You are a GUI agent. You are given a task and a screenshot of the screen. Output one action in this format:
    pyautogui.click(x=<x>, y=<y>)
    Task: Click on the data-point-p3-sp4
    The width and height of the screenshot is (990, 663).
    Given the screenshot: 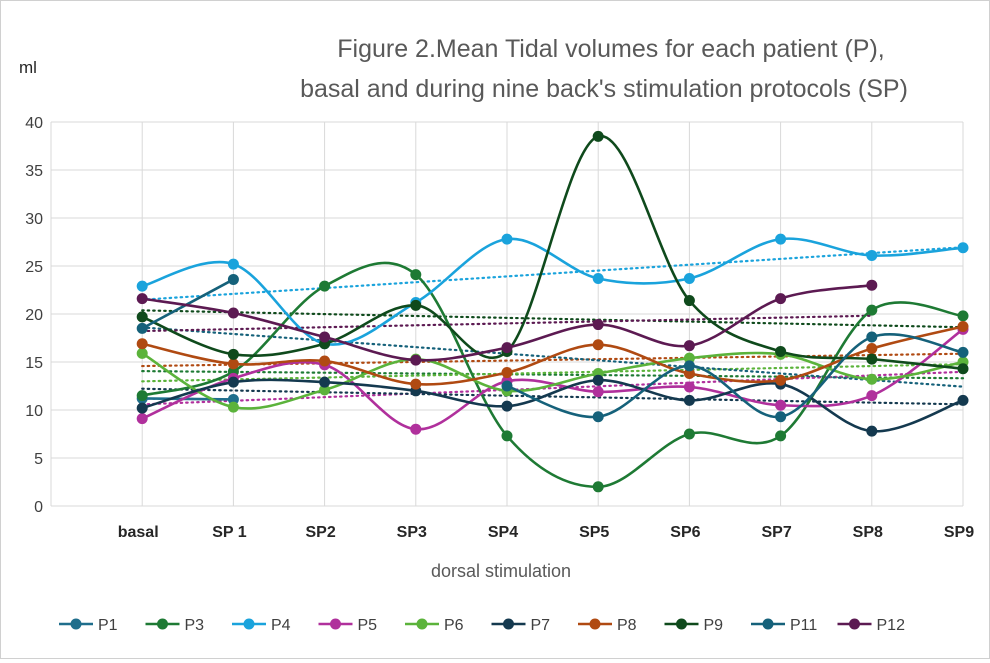 What is the action you would take?
    pyautogui.click(x=507, y=436)
    